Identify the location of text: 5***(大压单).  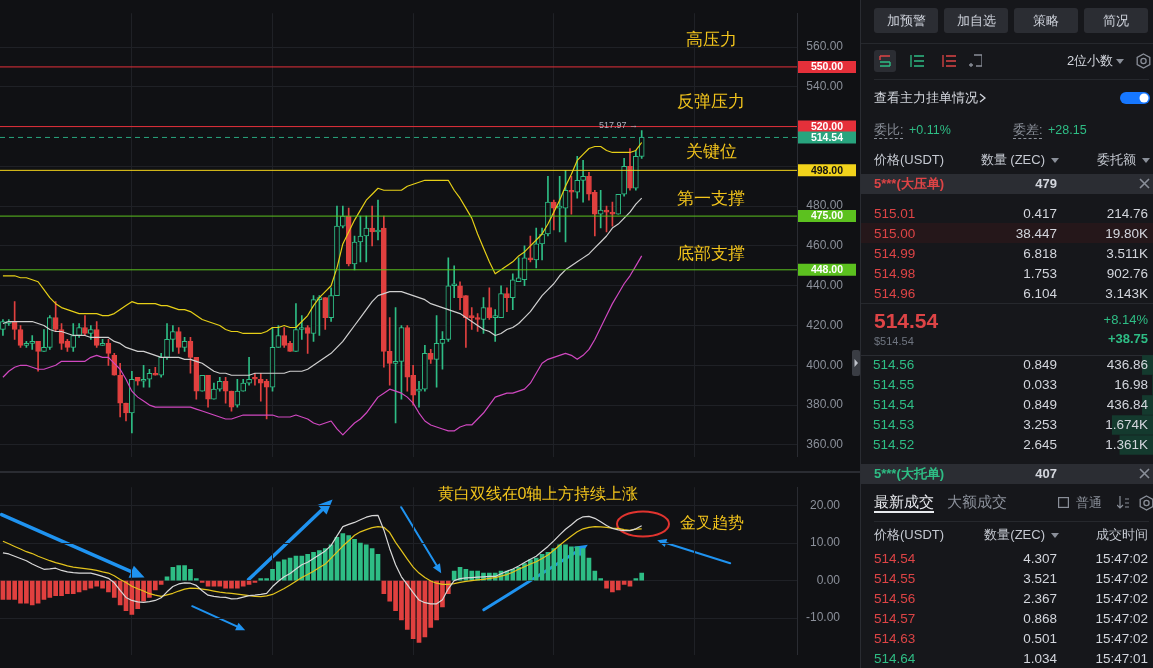
(909, 184).